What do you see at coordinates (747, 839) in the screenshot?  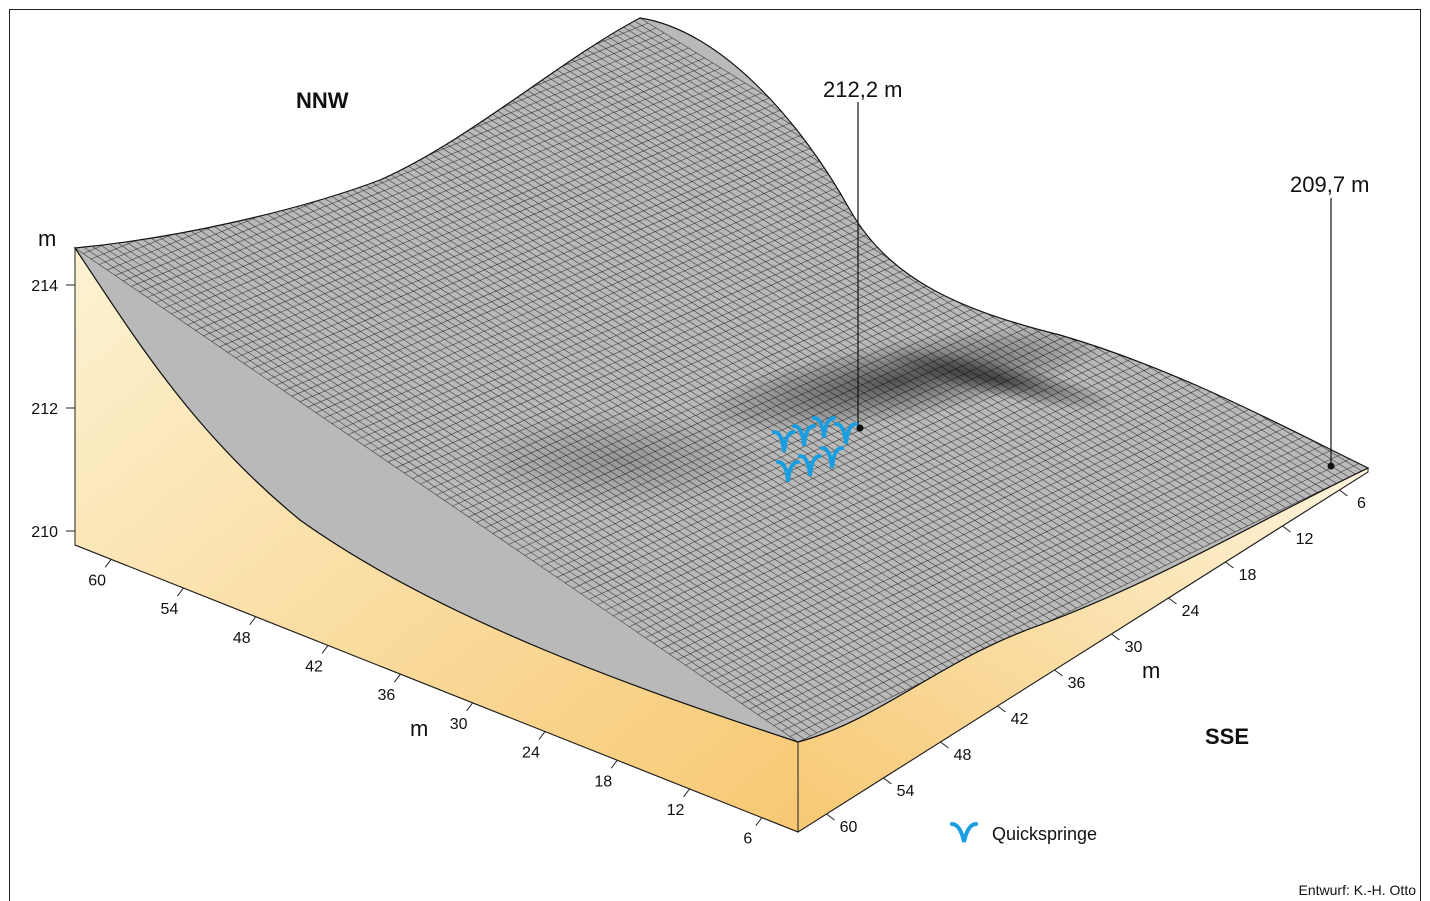 I see `left-axis-tick-label: 6` at bounding box center [747, 839].